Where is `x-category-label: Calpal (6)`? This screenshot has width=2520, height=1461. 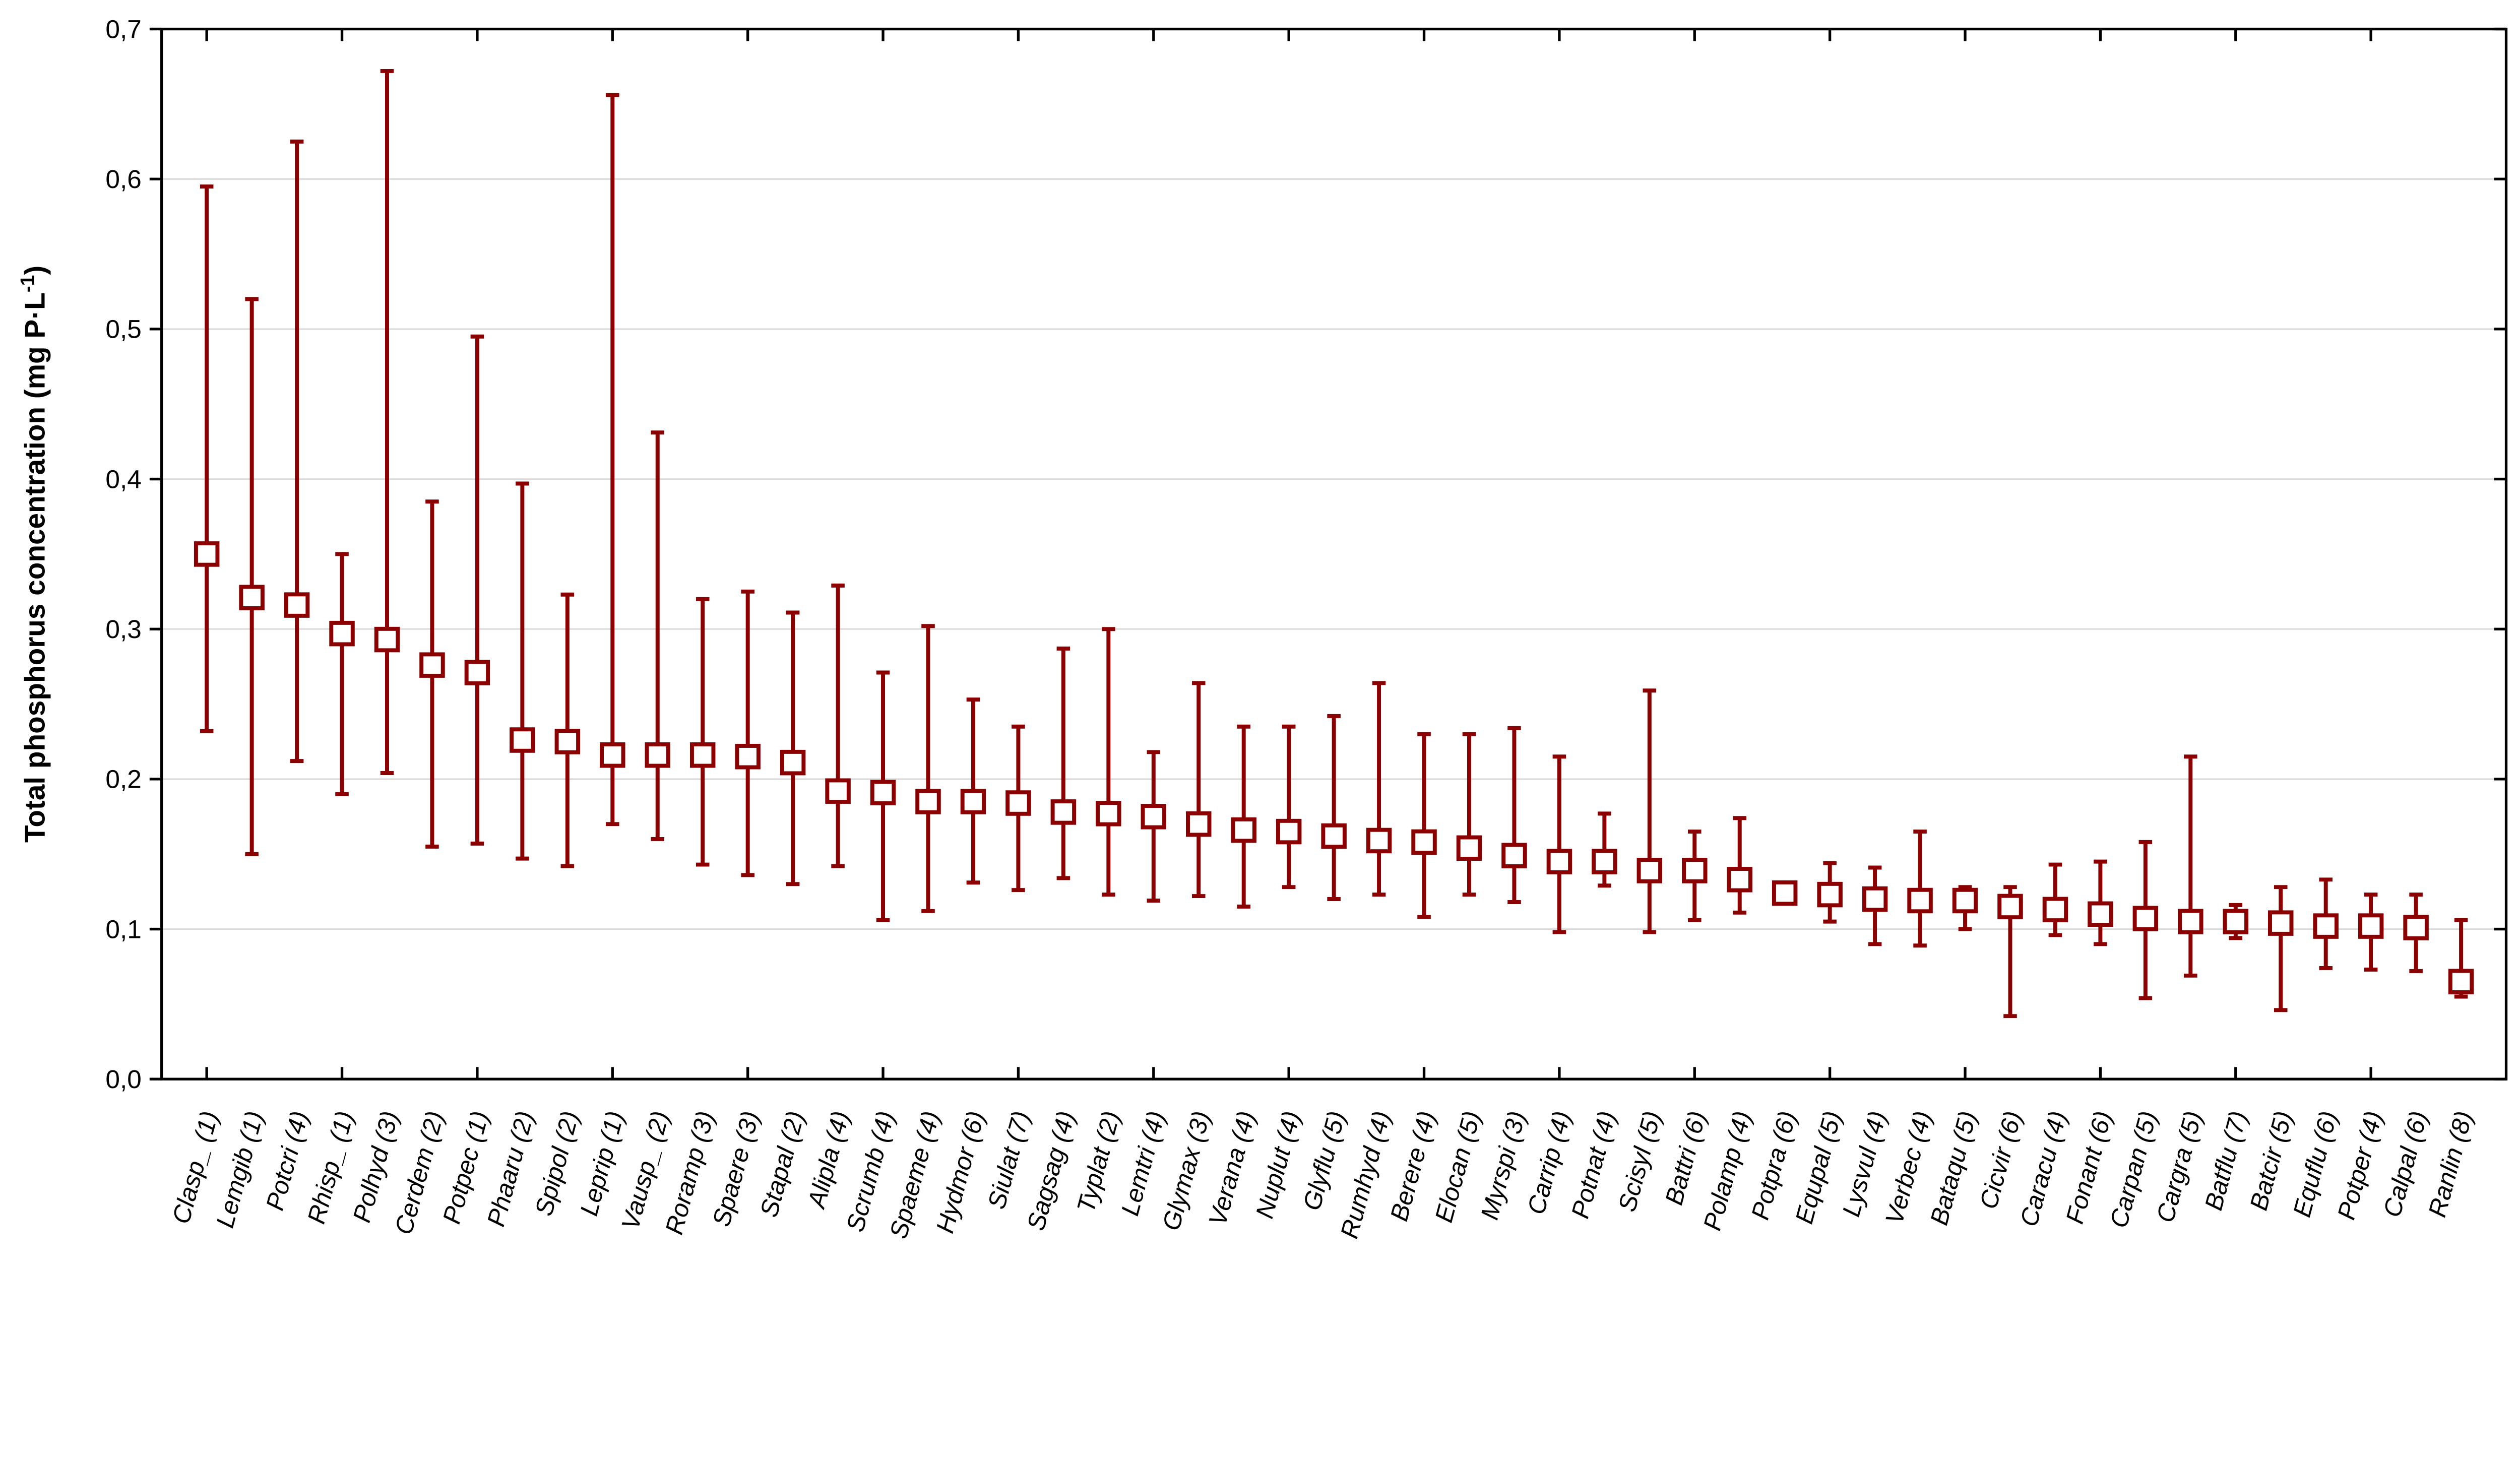 x-category-label: Calpal (6) is located at coordinates (2405, 1164).